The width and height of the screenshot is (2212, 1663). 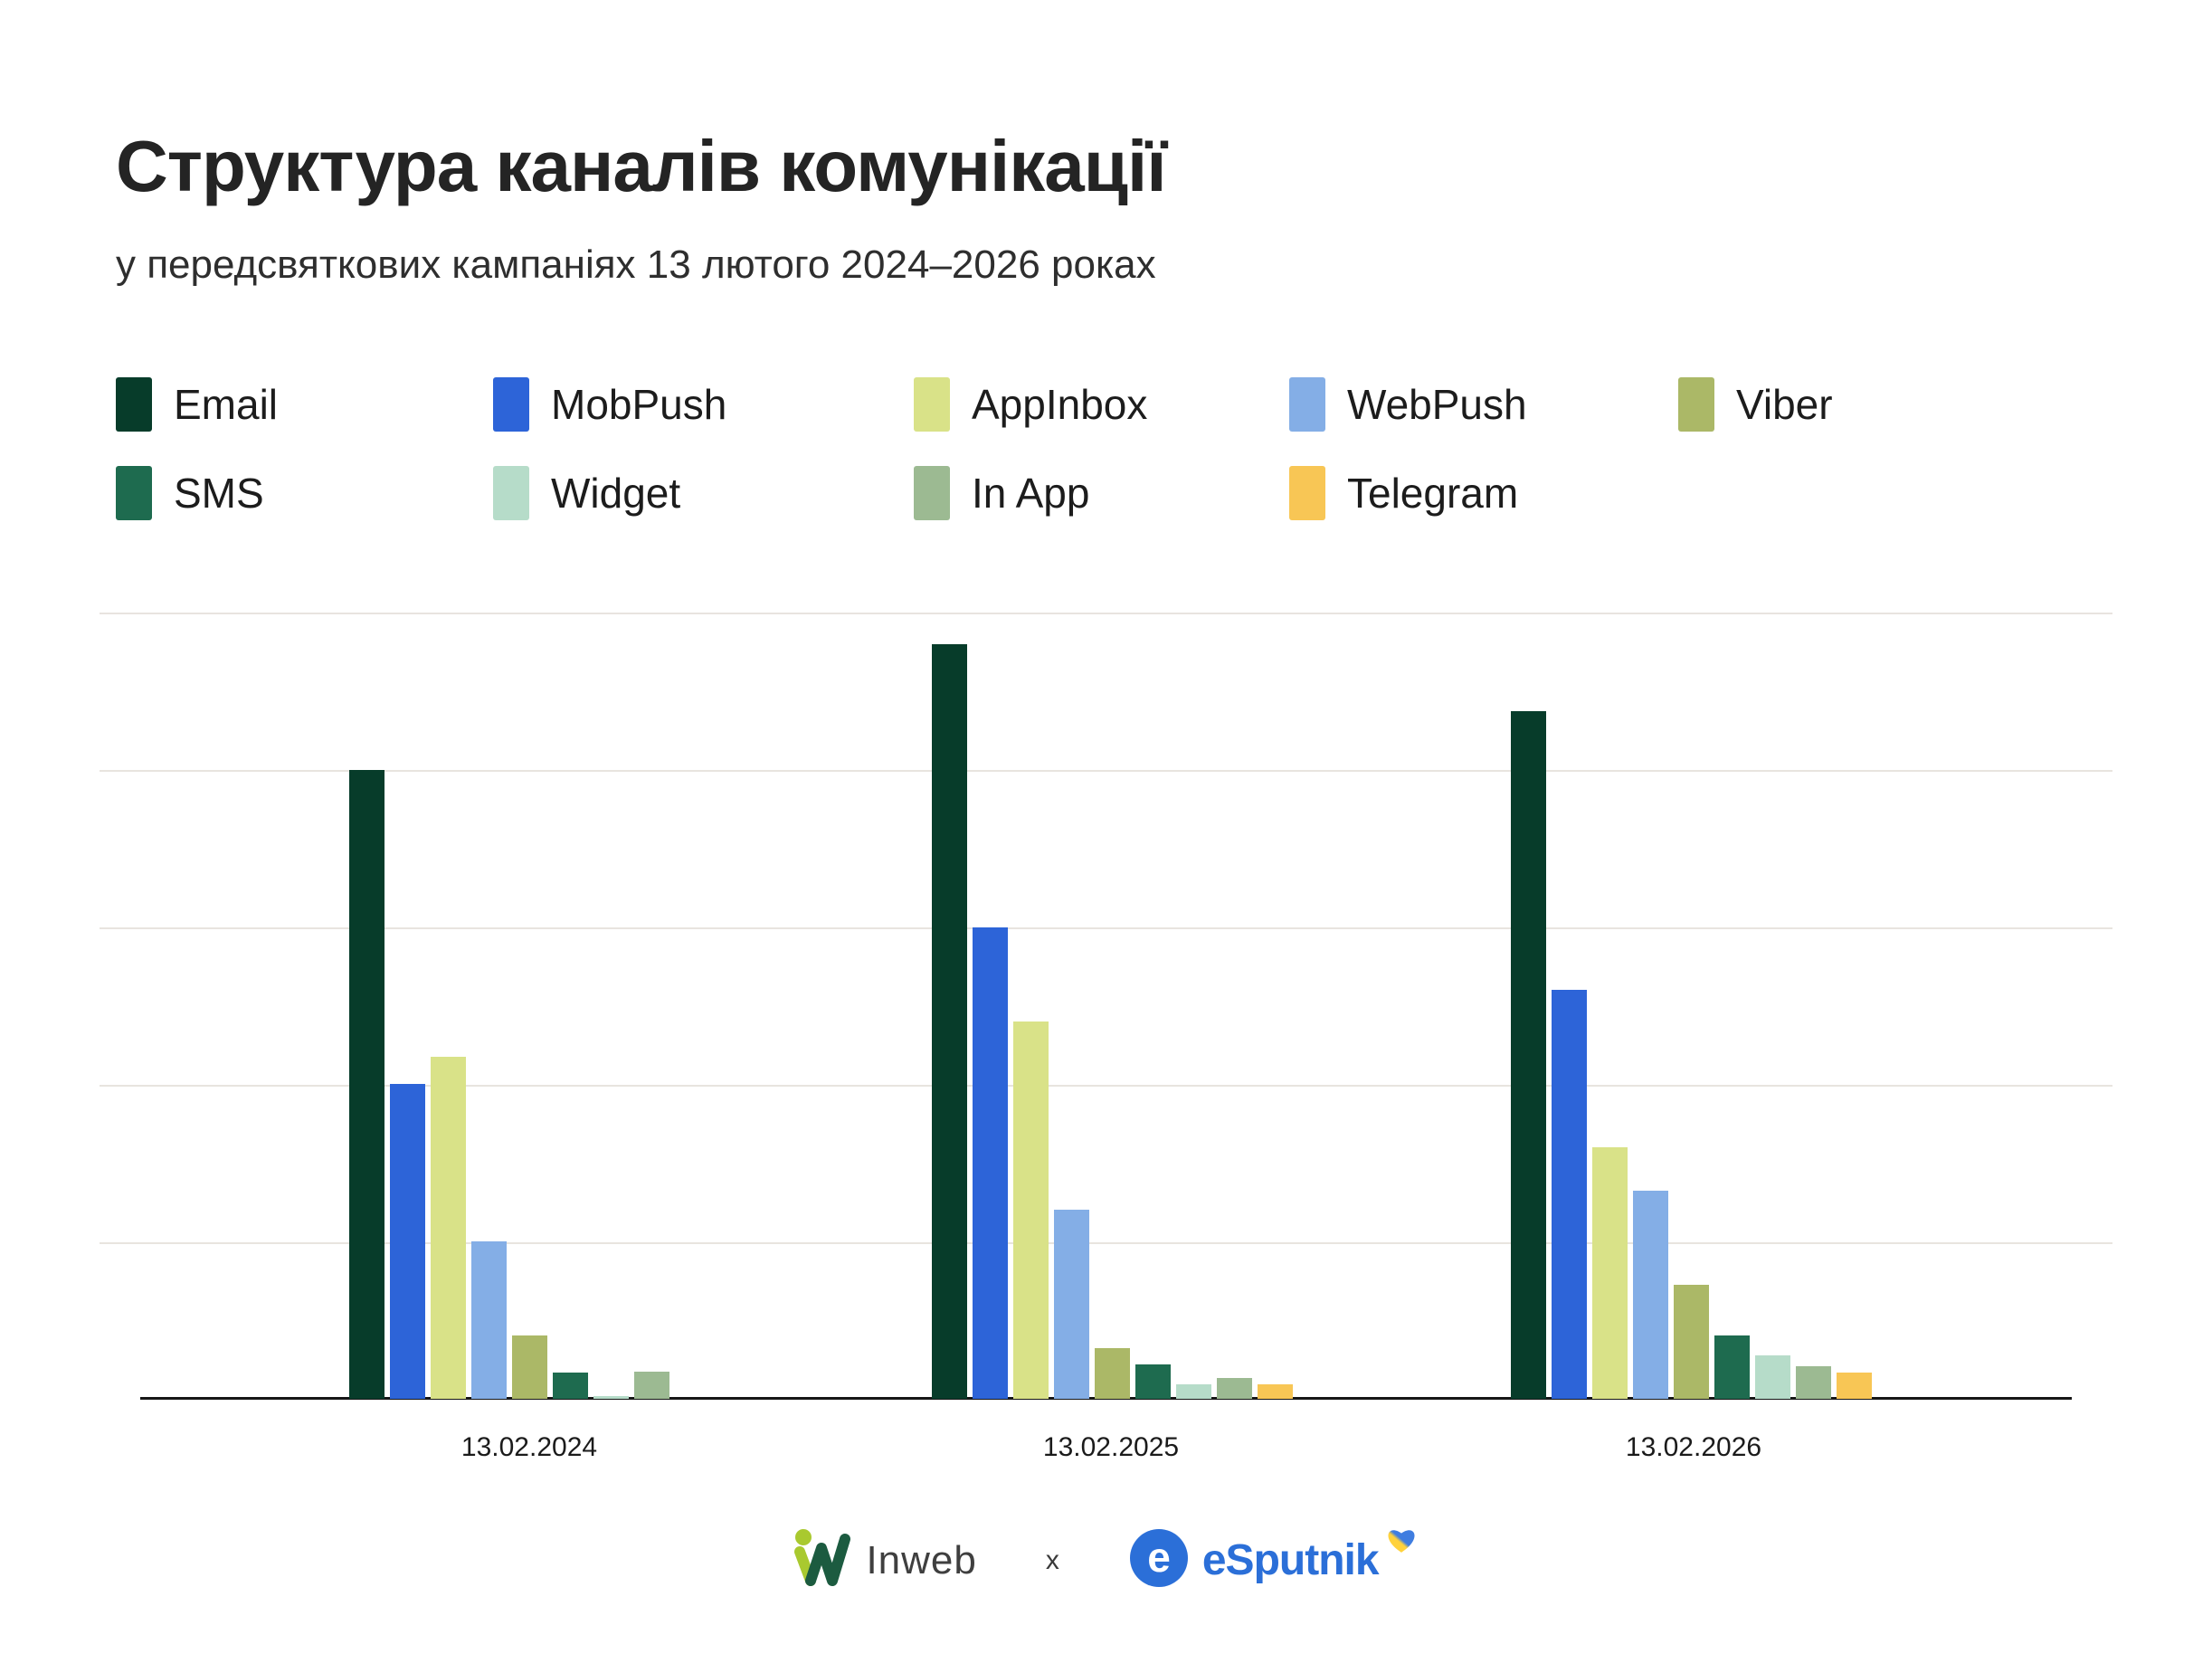 I want to click on bar-viber-13.02.2025, so click(x=1113, y=1373).